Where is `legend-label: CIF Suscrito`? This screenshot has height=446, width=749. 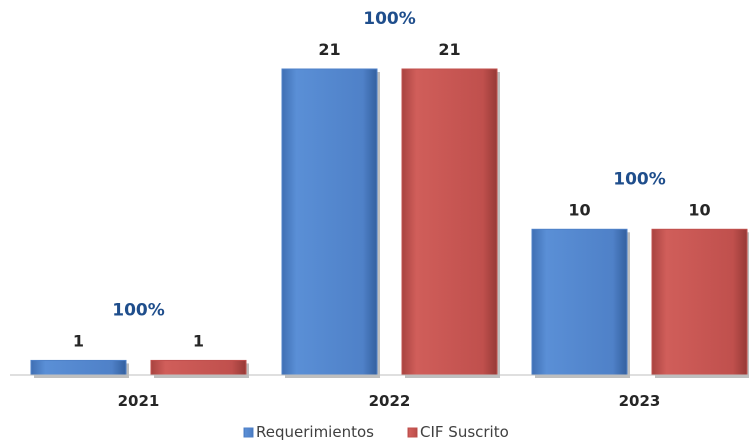 legend-label: CIF Suscrito is located at coordinates (464, 432).